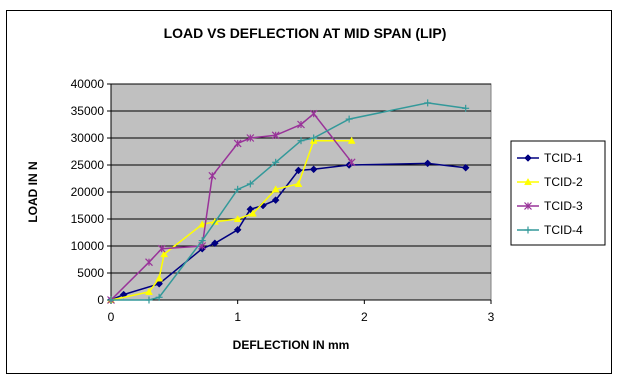 This screenshot has height=380, width=621. I want to click on x-tick-label: 0, so click(111, 317).